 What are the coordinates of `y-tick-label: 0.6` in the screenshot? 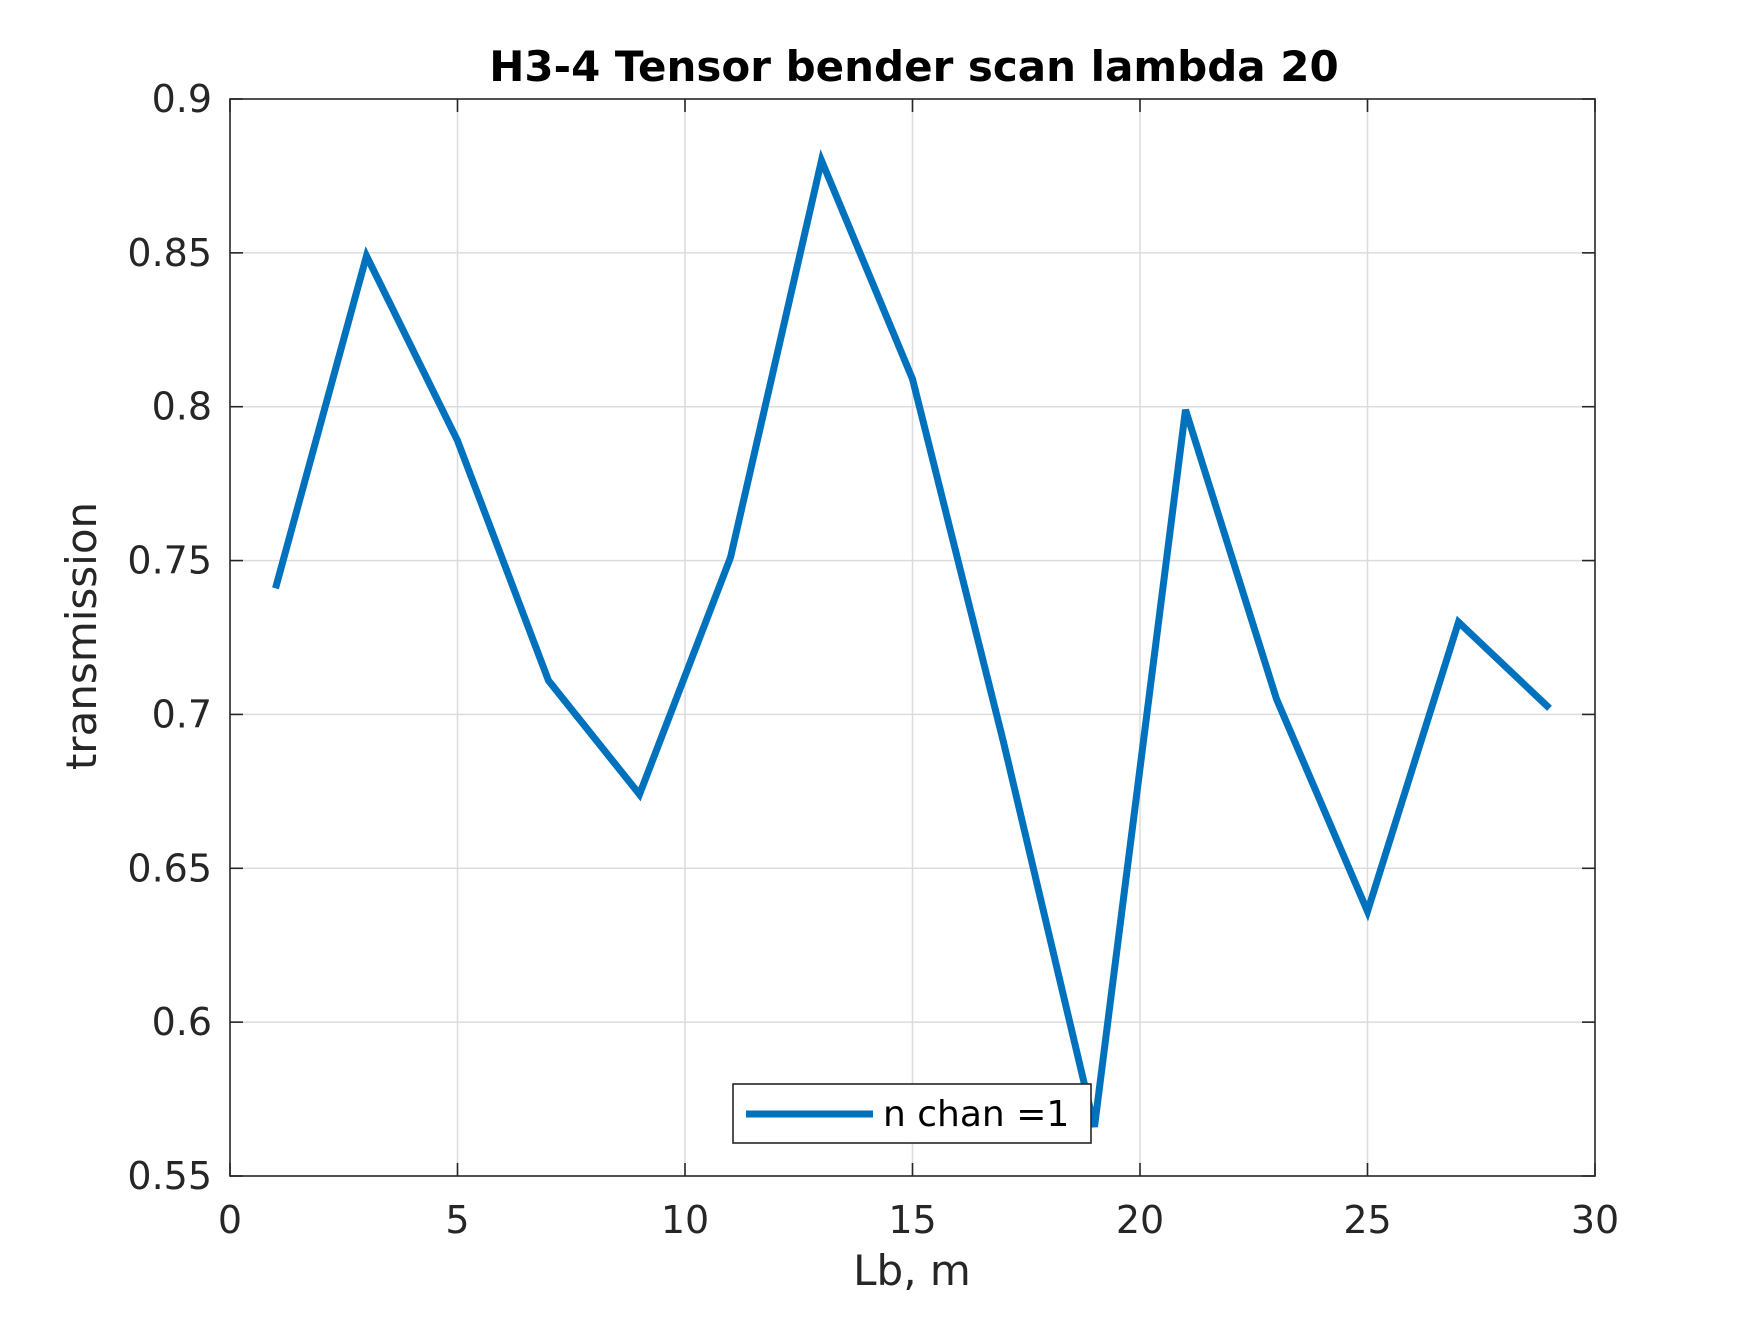 It's located at (182, 1022).